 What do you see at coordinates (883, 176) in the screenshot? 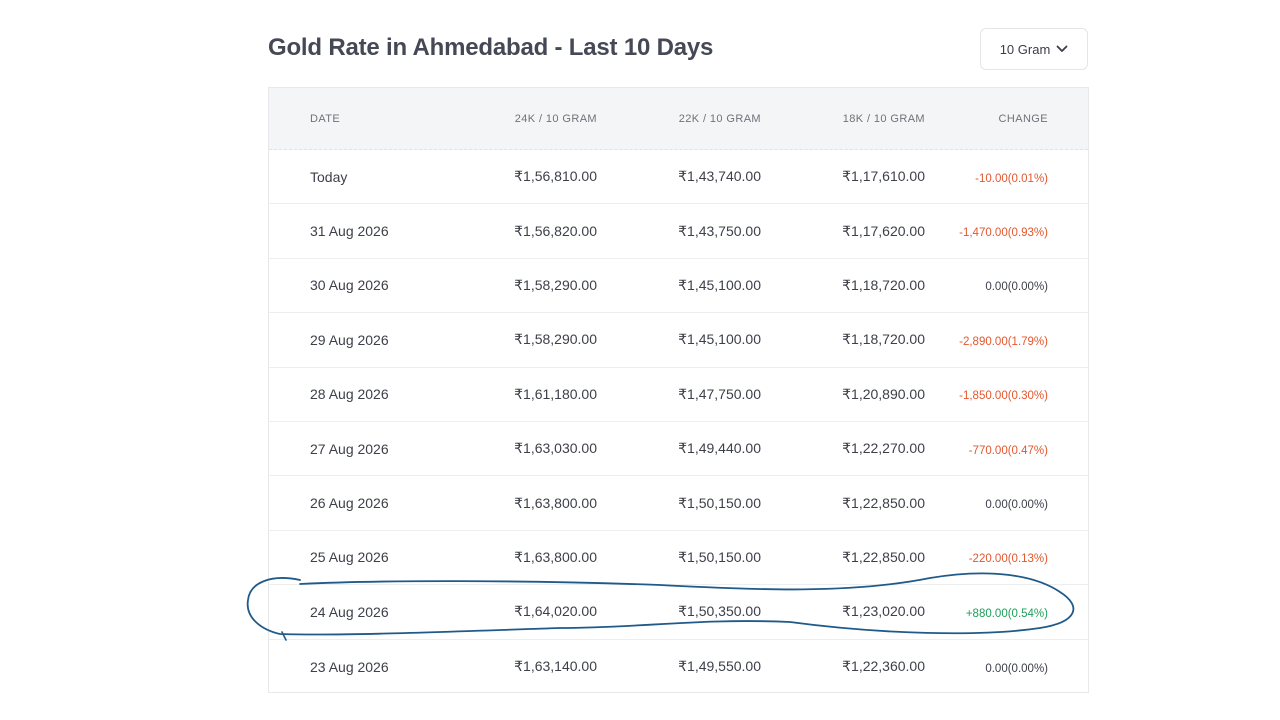
I see `cell-18k: ₹1,17,610.00` at bounding box center [883, 176].